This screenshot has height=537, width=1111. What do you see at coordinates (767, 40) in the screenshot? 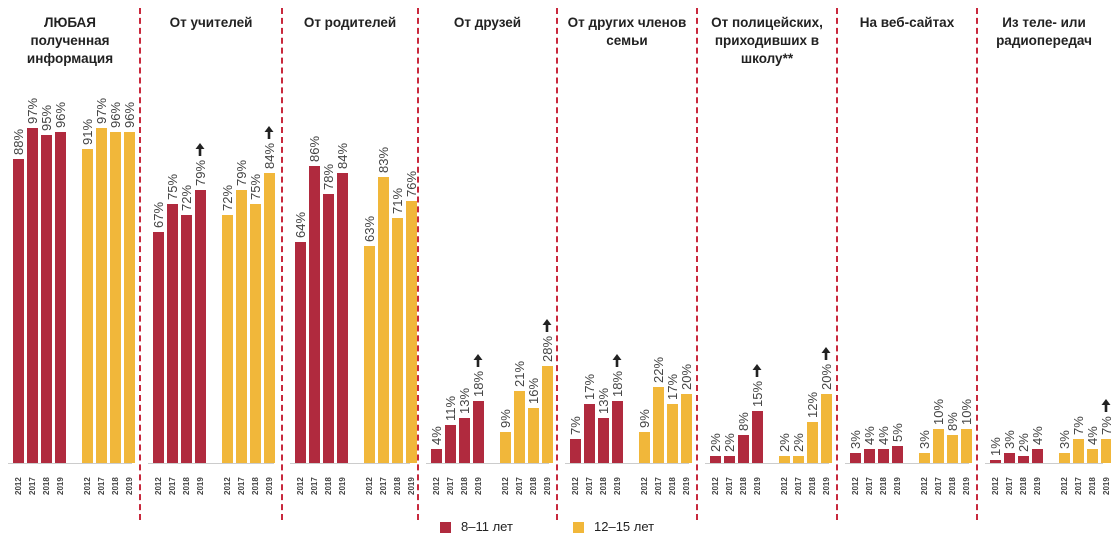
I see `panel-title: От полицейских, приходивших в школу**` at bounding box center [767, 40].